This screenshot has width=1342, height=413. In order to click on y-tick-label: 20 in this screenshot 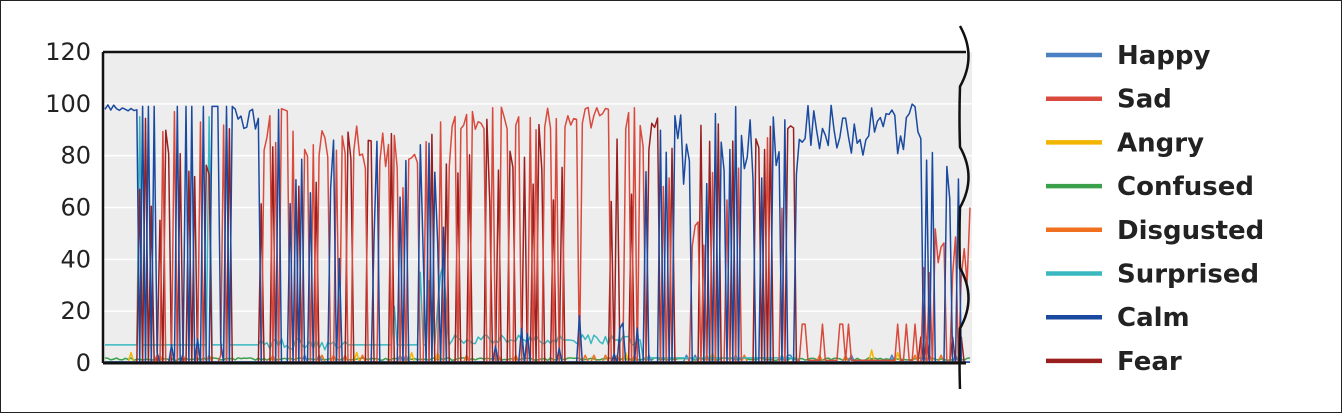, I will do `click(75, 311)`.